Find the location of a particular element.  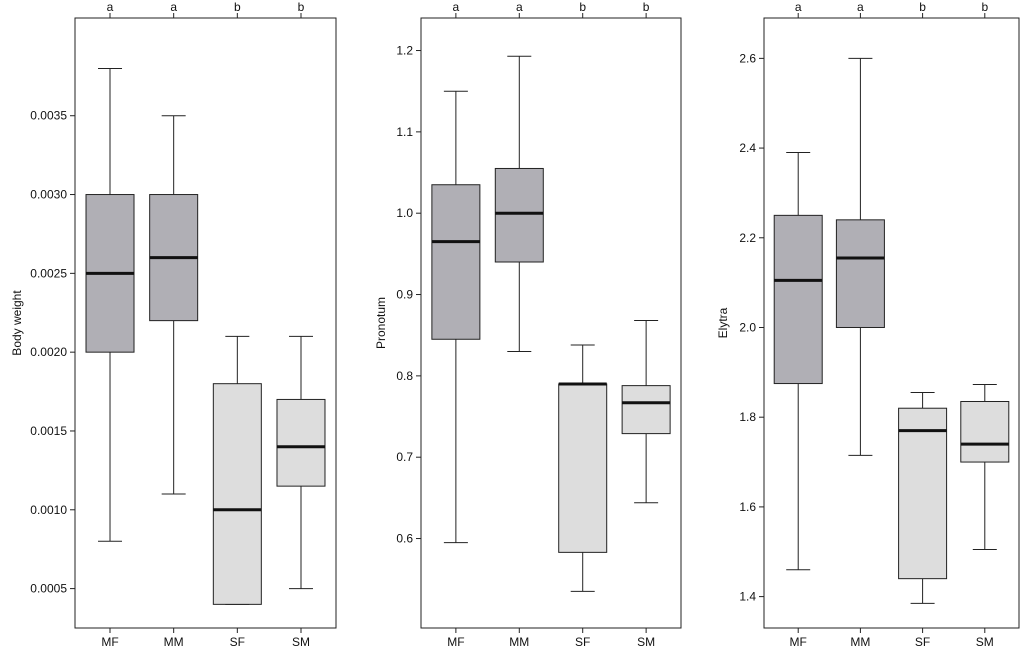

y-tick-label: 2.2 is located at coordinates (747, 238).